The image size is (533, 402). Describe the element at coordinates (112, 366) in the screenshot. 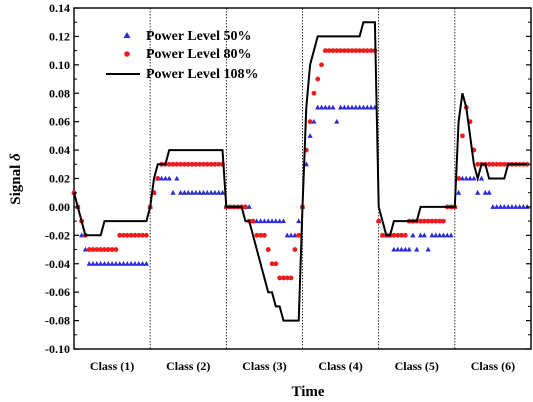

I see `class-label: Class (1)` at that location.